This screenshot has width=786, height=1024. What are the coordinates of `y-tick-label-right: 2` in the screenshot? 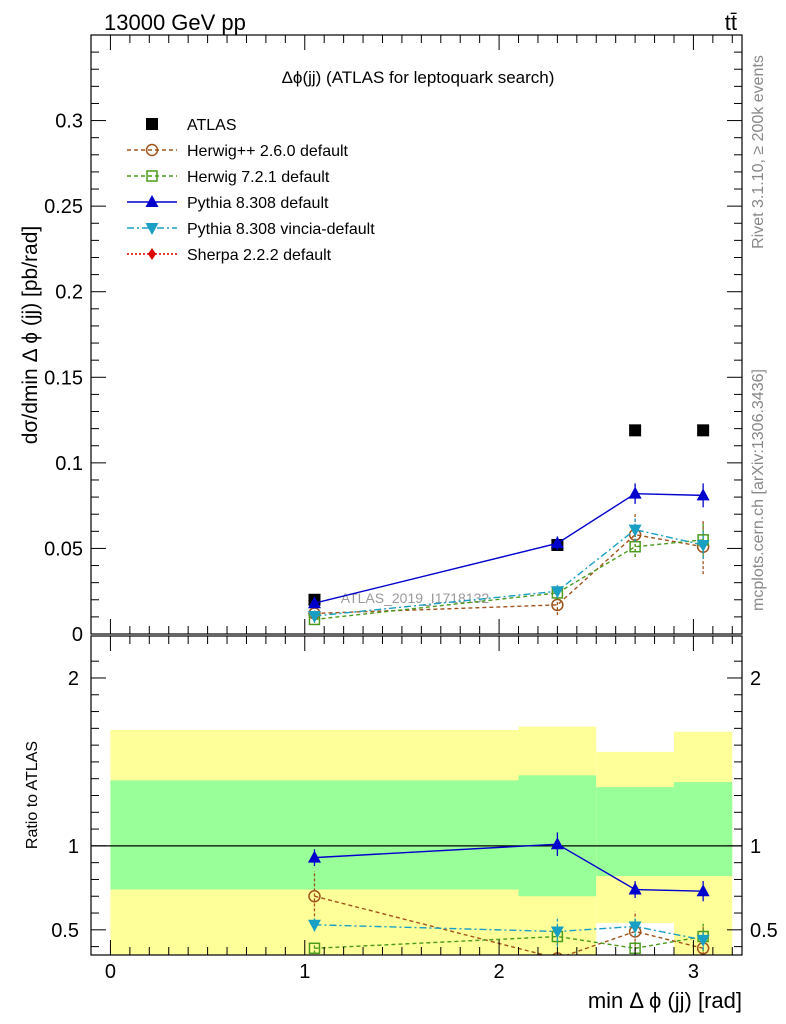 It's located at (755, 679).